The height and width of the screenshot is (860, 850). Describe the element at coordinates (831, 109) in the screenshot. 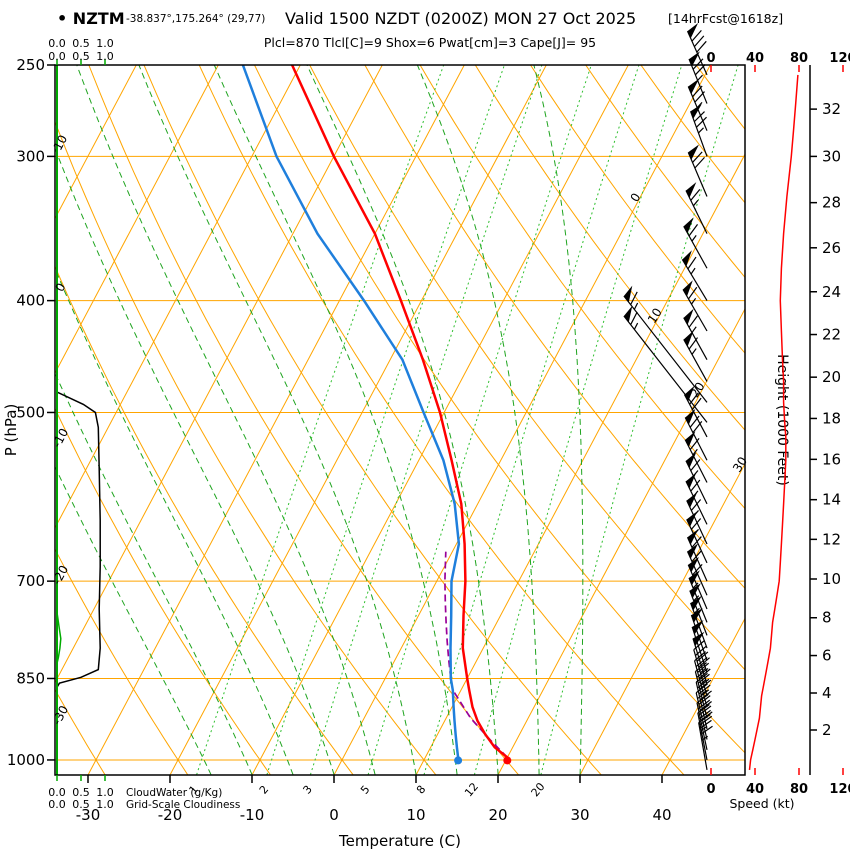

I see `svg-text: 32` at that location.